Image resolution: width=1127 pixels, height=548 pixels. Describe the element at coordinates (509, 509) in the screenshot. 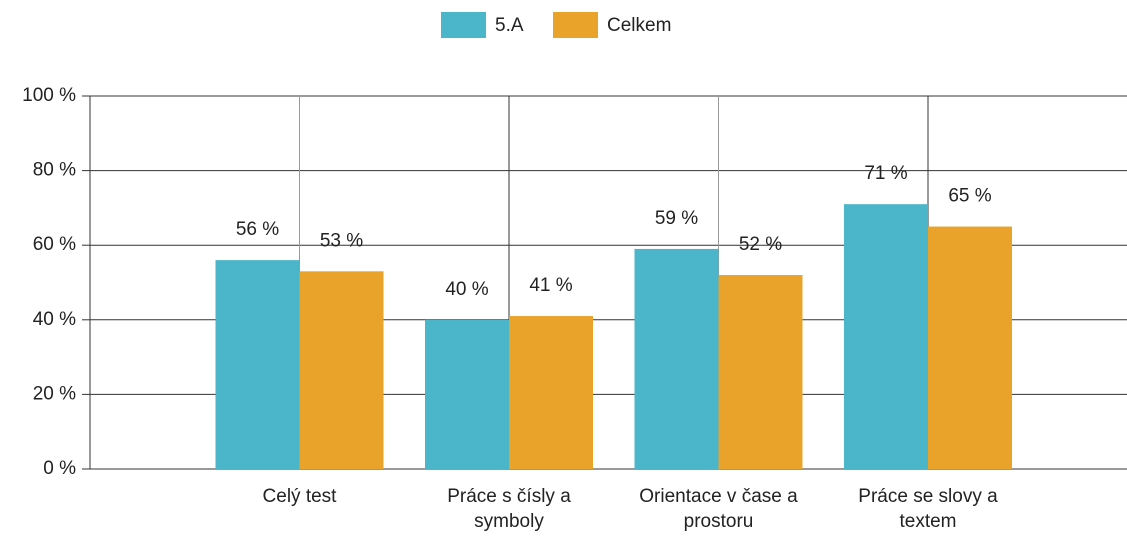

I see `x-tick-label: Práce s čísly a symboly` at that location.